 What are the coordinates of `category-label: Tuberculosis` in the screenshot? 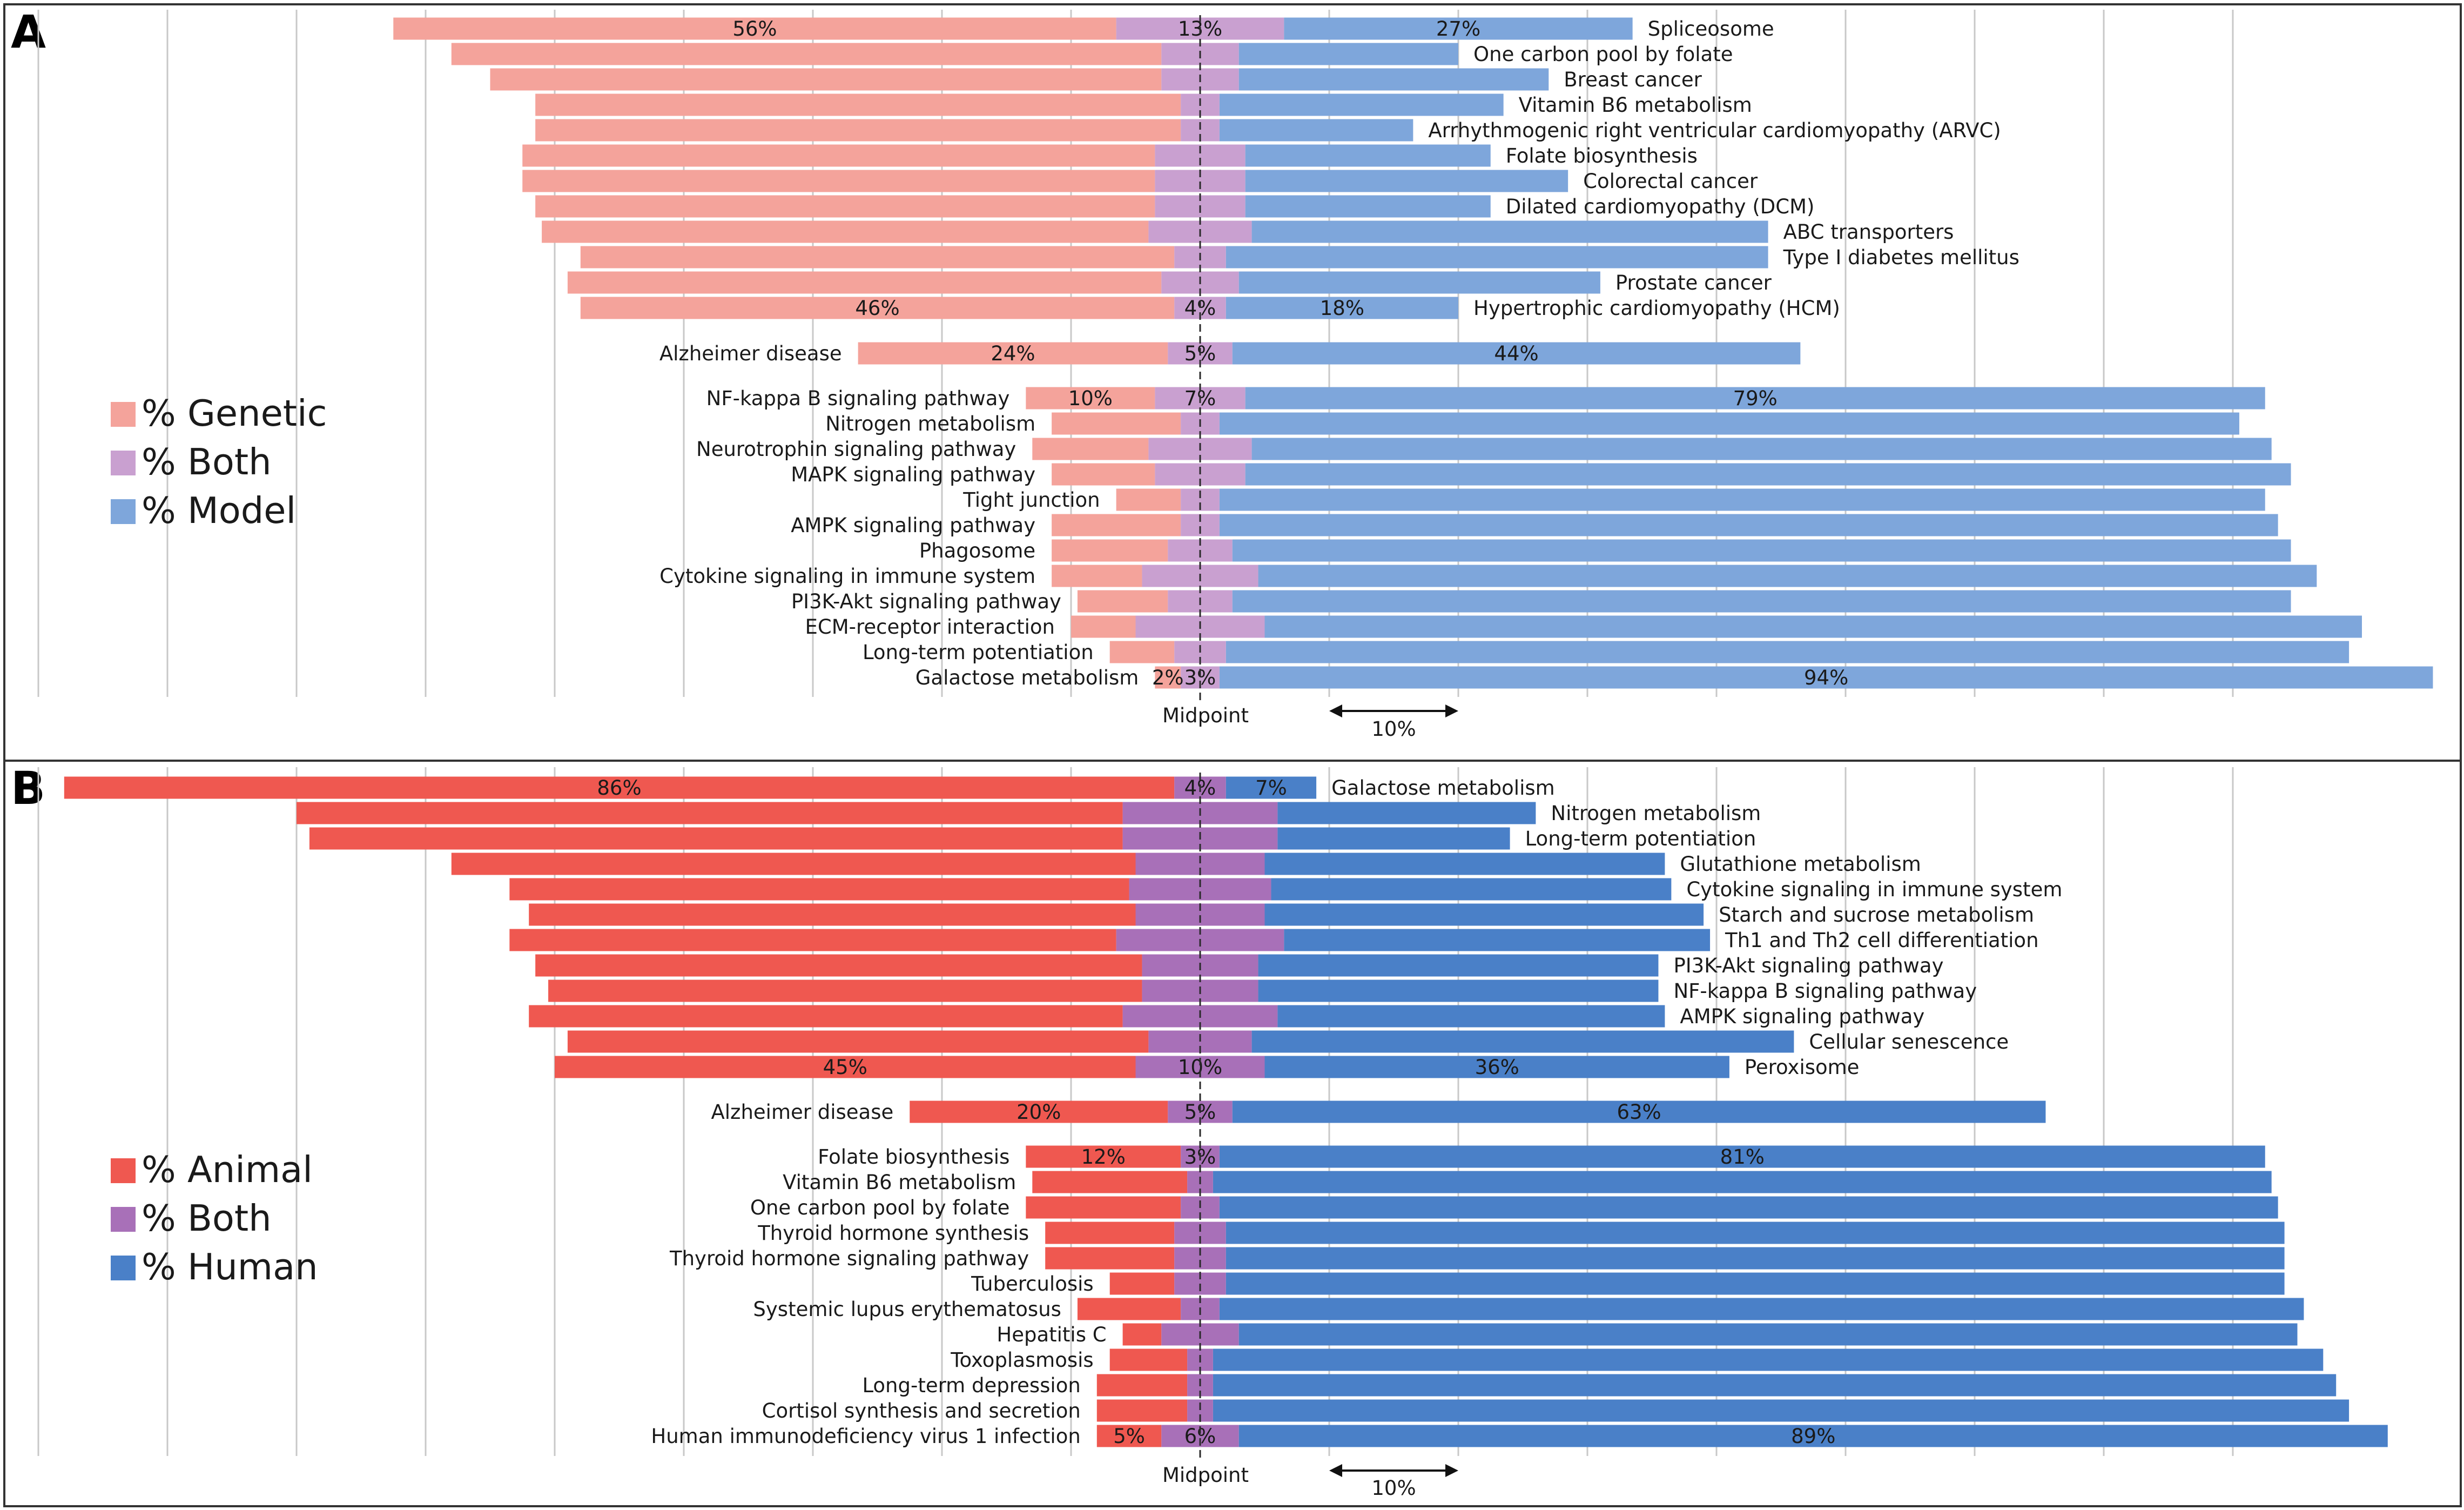 It's located at (1032, 1284).